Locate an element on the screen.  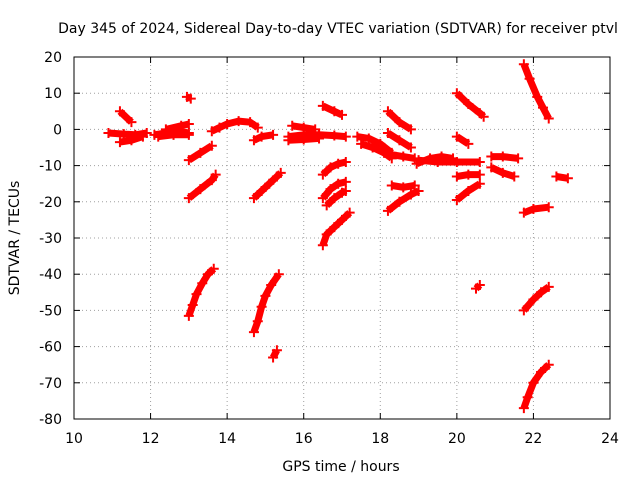
y-tick-label: -80 is located at coordinates (50, 420).